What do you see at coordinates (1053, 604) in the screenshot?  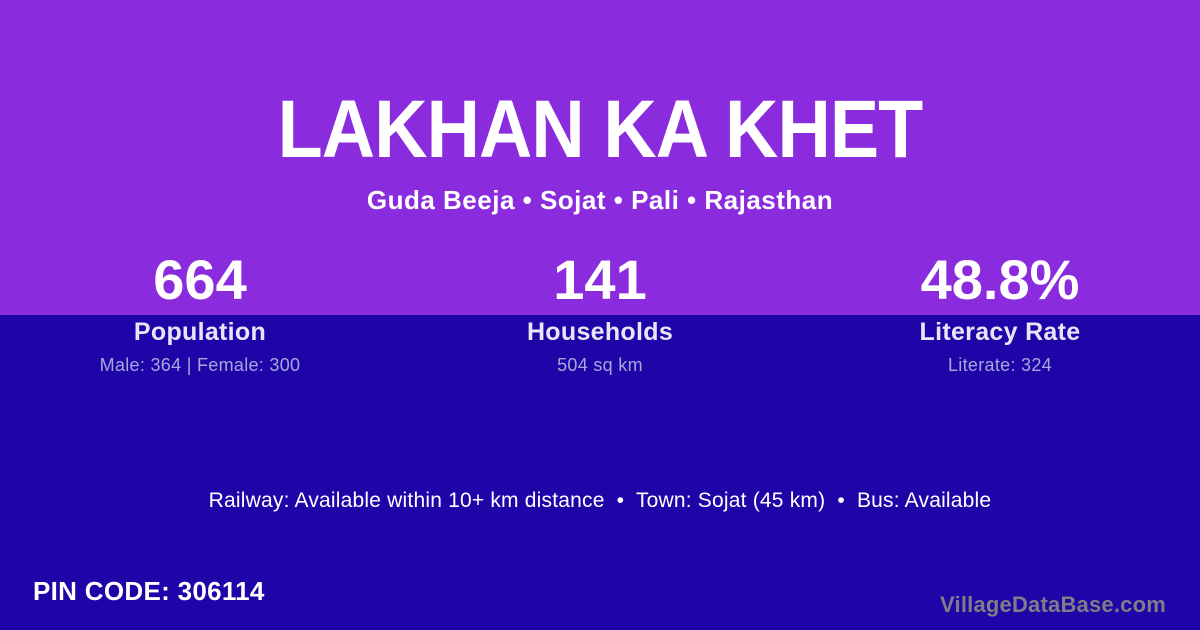 I see `site-watermark: VillageDataBase.com` at bounding box center [1053, 604].